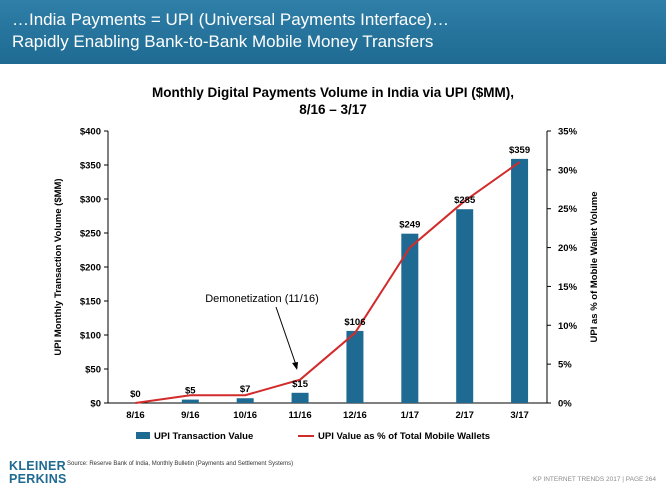 This screenshot has width=666, height=500. Describe the element at coordinates (286, 337) in the screenshot. I see `annotation-arrow-line` at that location.